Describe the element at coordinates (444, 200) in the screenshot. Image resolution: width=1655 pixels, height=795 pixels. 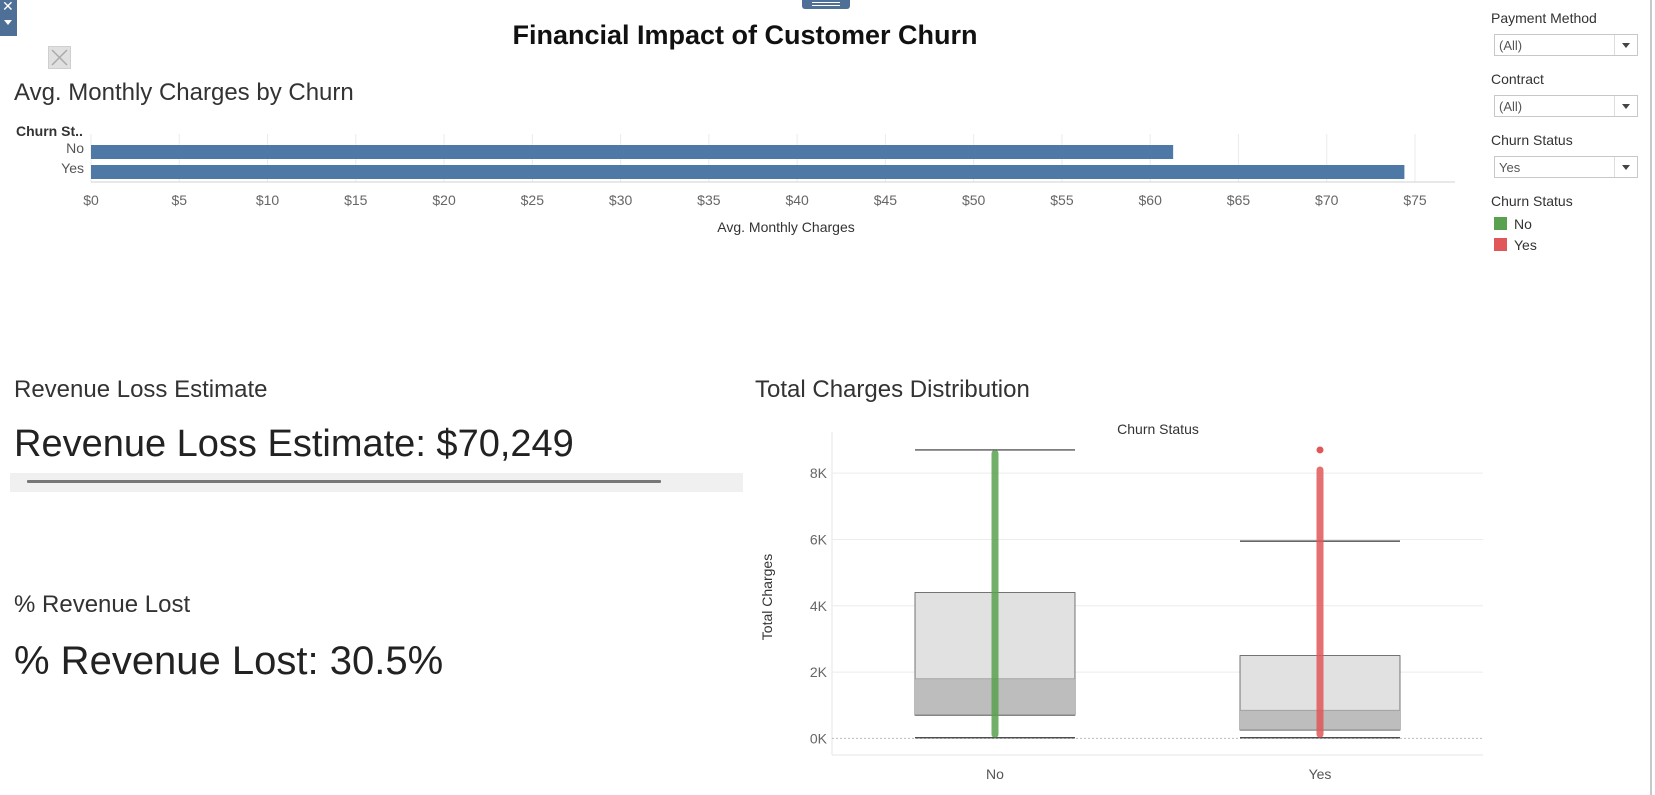
I see `x-tick-label: $20` at that location.